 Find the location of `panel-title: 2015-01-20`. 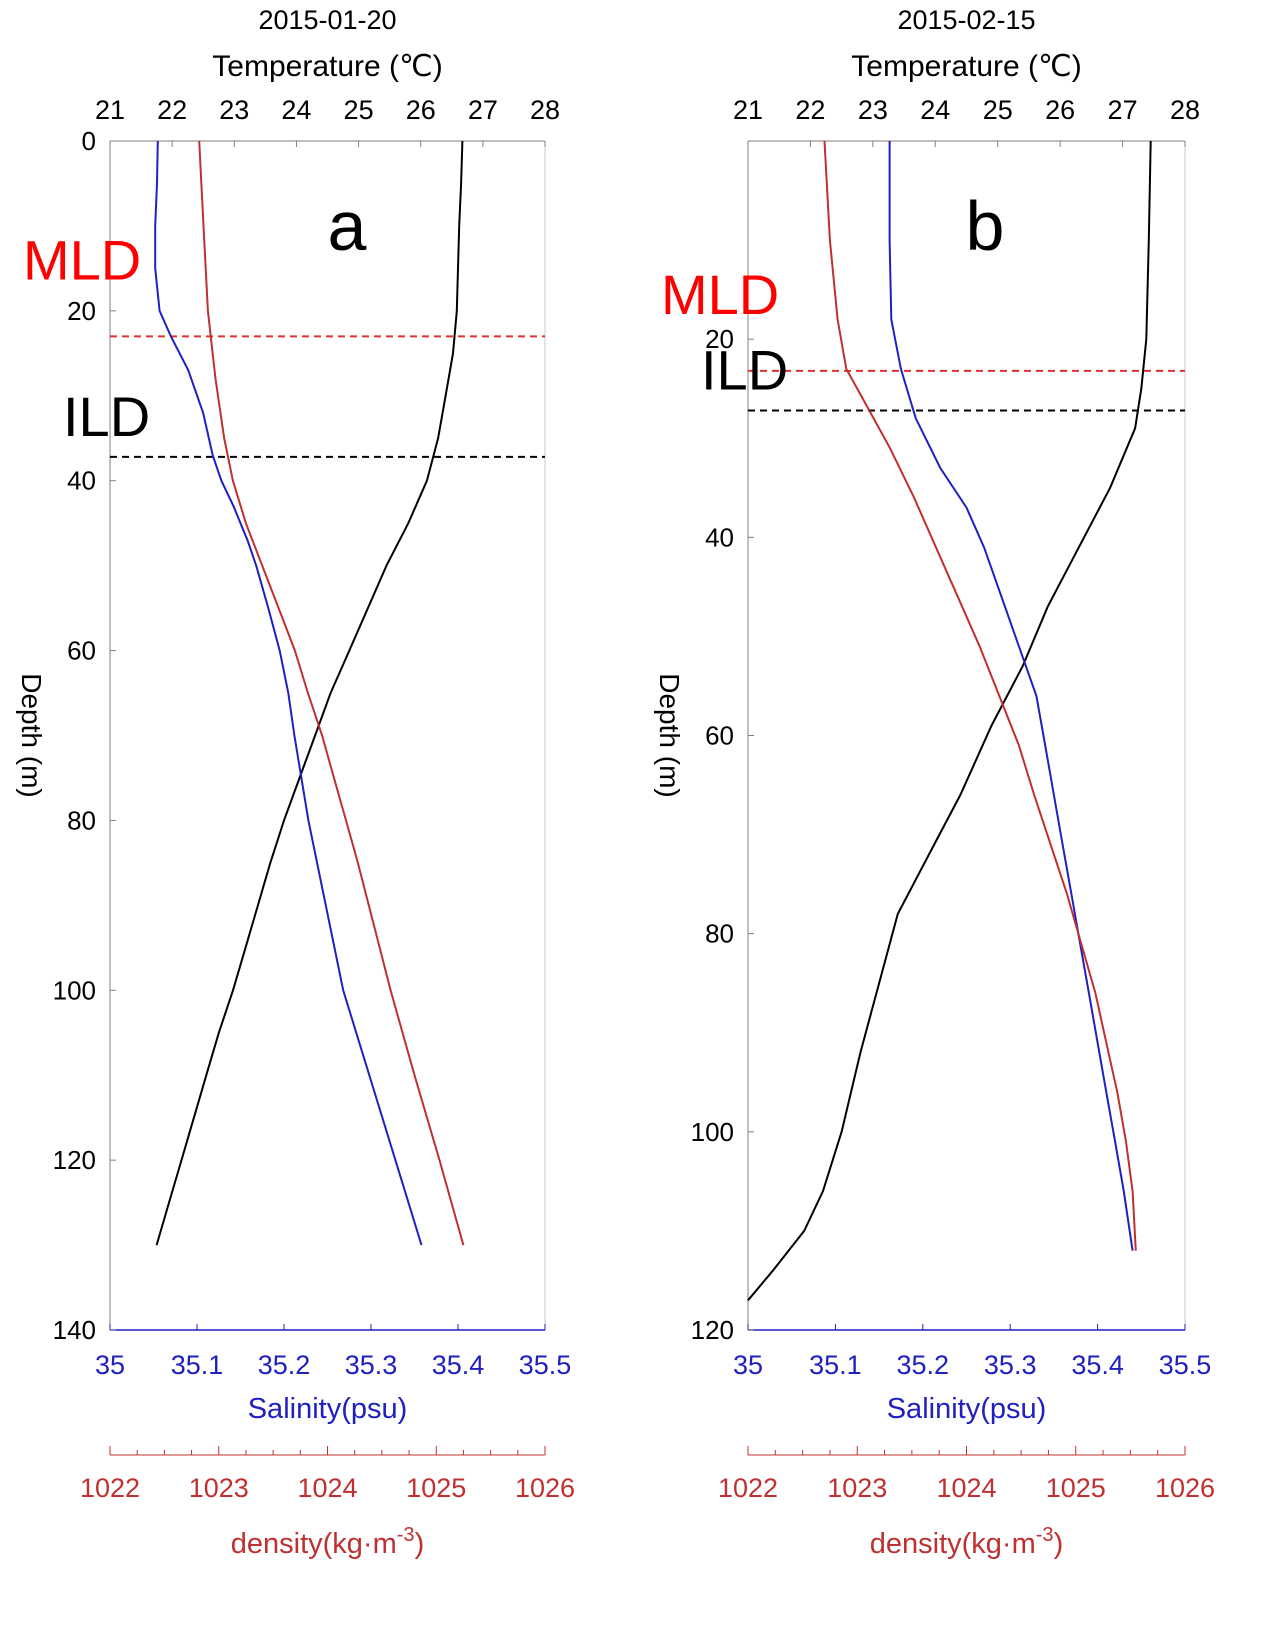

panel-title: 2015-01-20 is located at coordinates (327, 20).